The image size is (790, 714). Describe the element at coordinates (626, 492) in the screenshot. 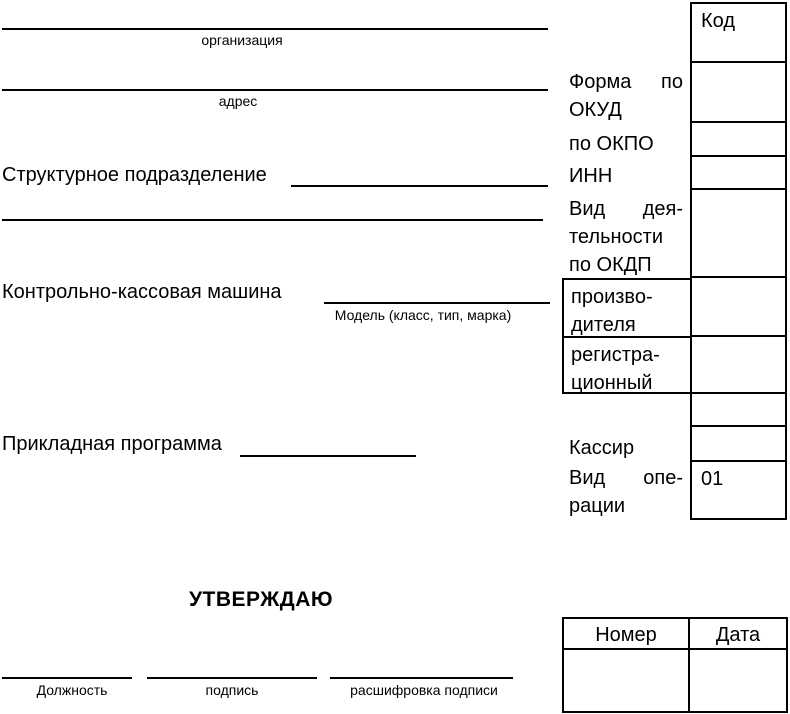

I see `operation-type-label: Вид опе- рации` at that location.